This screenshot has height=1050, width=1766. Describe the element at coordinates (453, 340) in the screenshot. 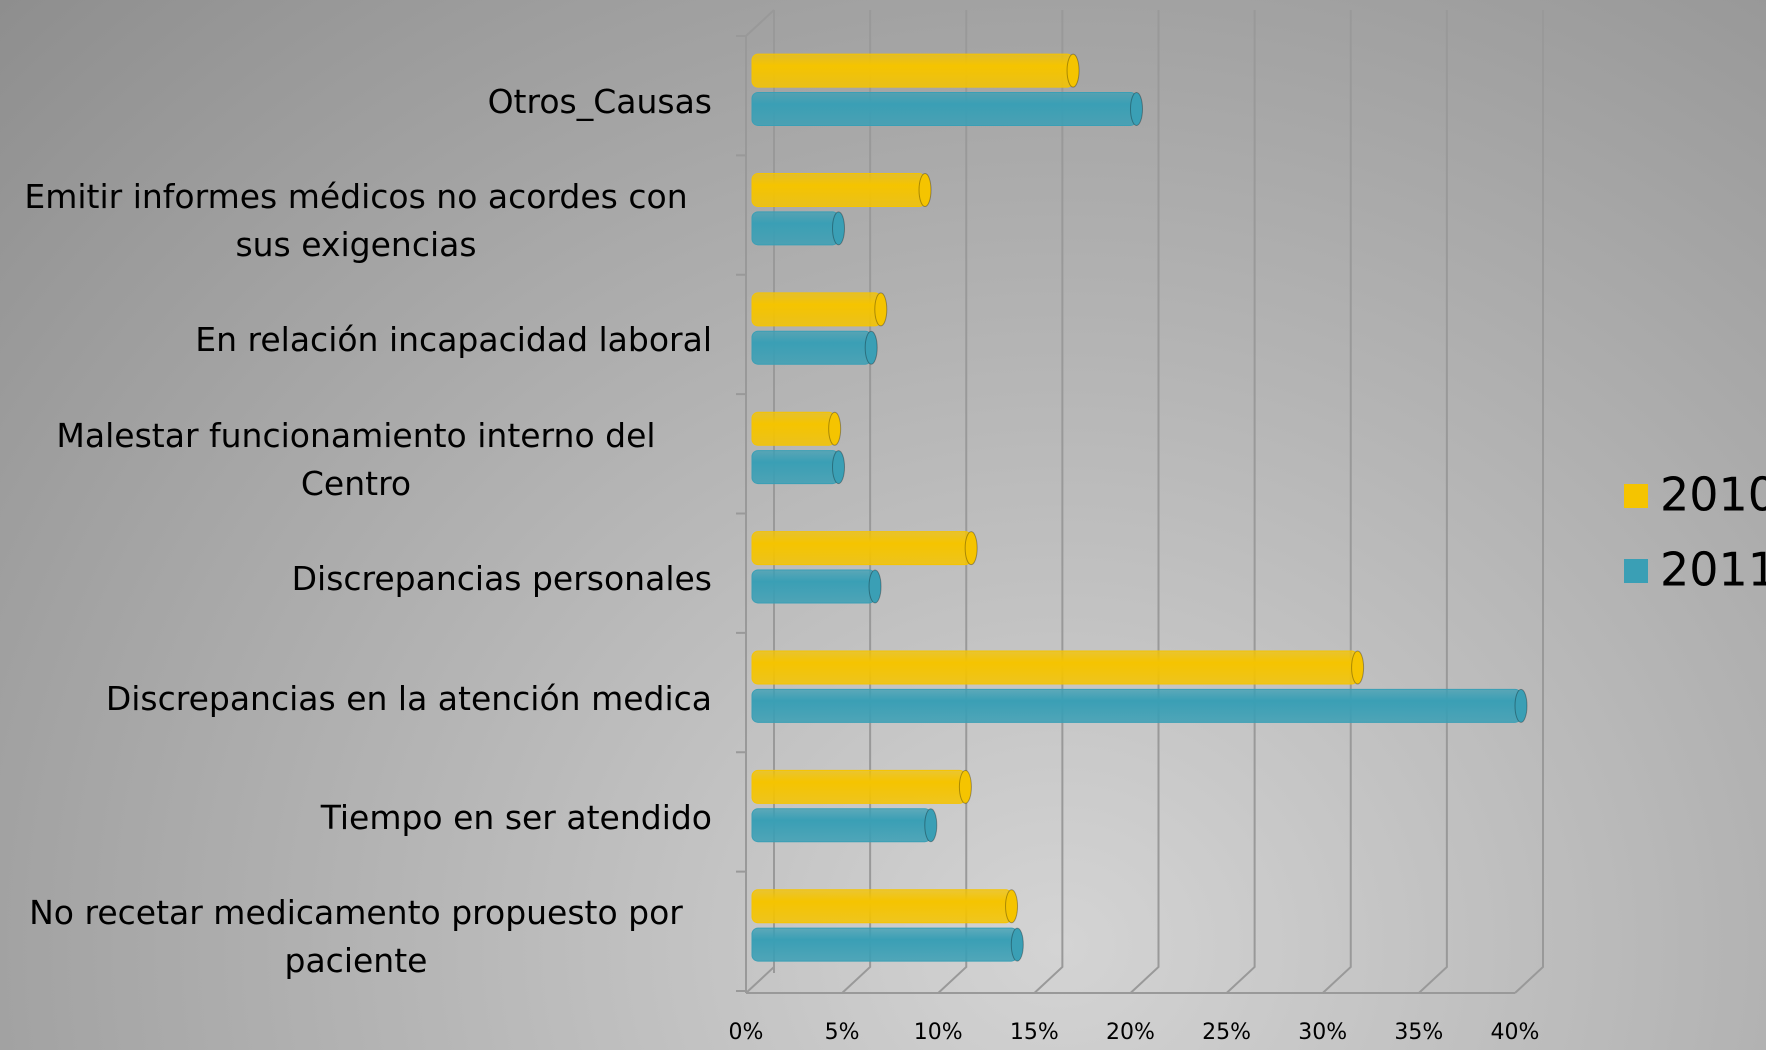

I see `y-tick-label: En relación incapacidad laboral` at that location.